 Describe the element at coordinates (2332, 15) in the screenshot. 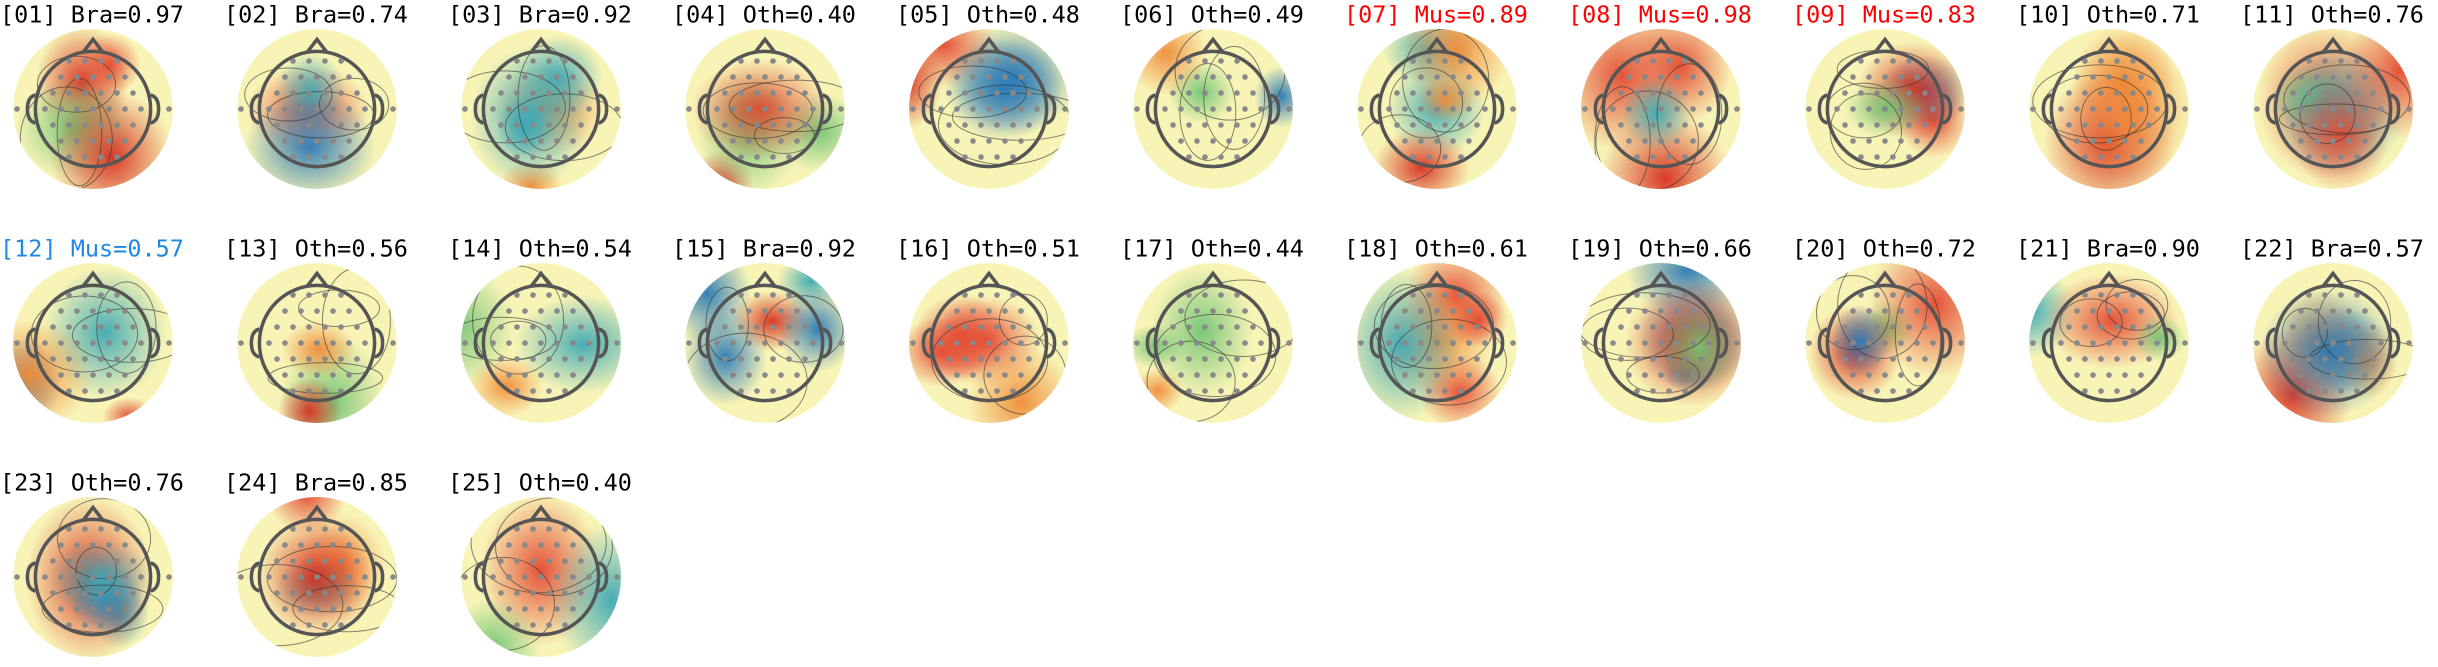

I see `panel-title: [11] Oth=0.76` at that location.